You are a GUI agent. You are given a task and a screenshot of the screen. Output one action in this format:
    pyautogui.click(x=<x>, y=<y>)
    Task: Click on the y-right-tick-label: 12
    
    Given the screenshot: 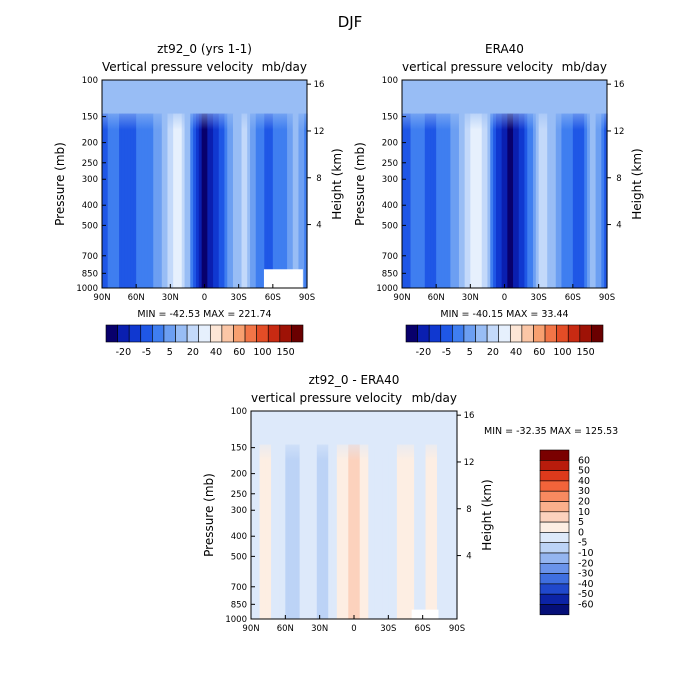 What is the action you would take?
    pyautogui.click(x=319, y=132)
    